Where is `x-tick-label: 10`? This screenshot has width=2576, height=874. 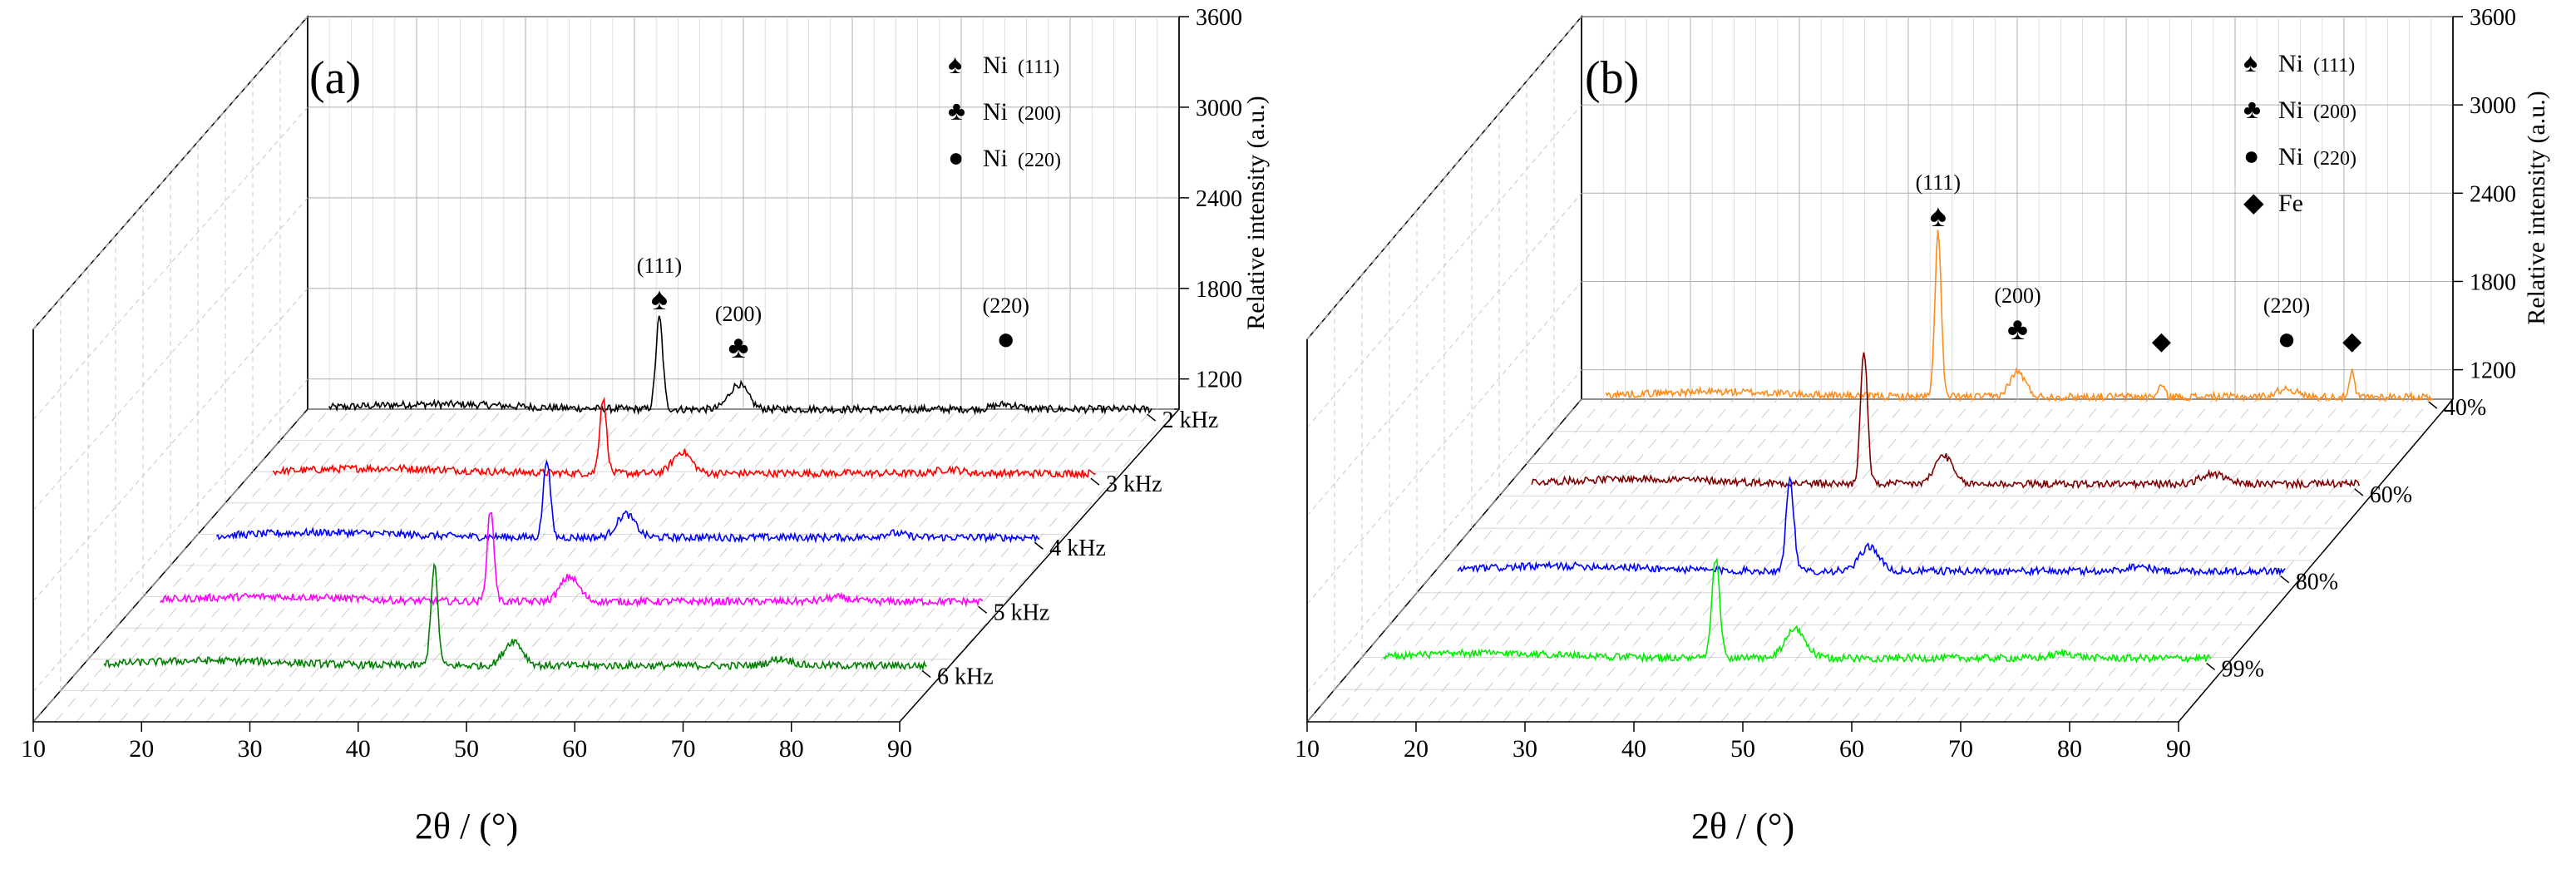 x-tick-label: 10 is located at coordinates (33, 749).